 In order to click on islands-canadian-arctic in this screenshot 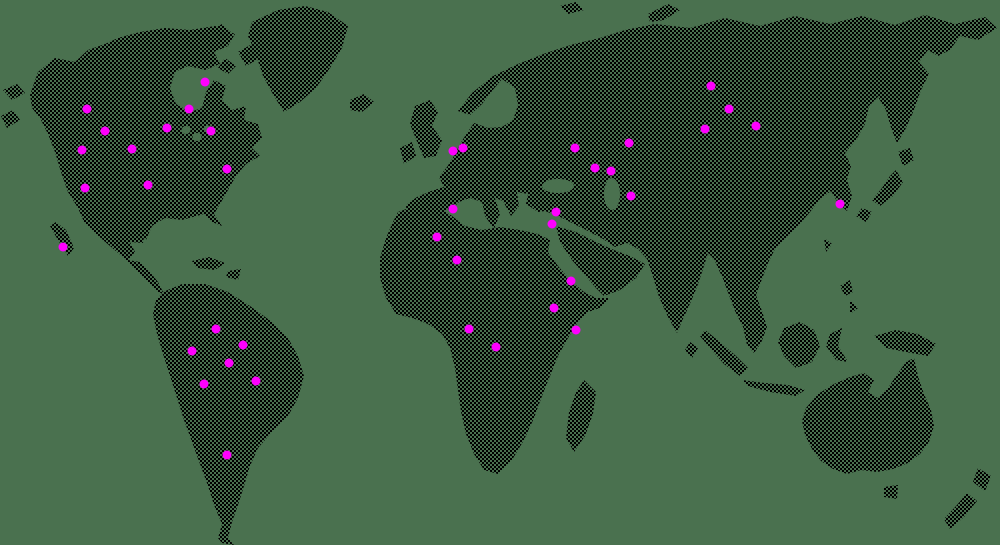, I will do `click(232, 49)`.